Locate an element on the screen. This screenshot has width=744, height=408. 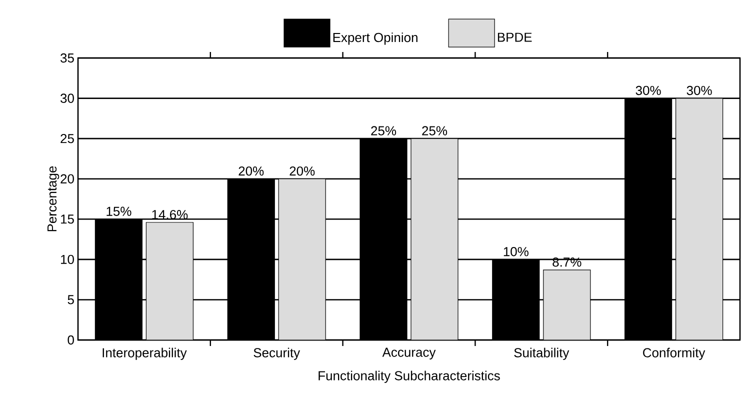
x-tick-label: Conformity is located at coordinates (674, 354).